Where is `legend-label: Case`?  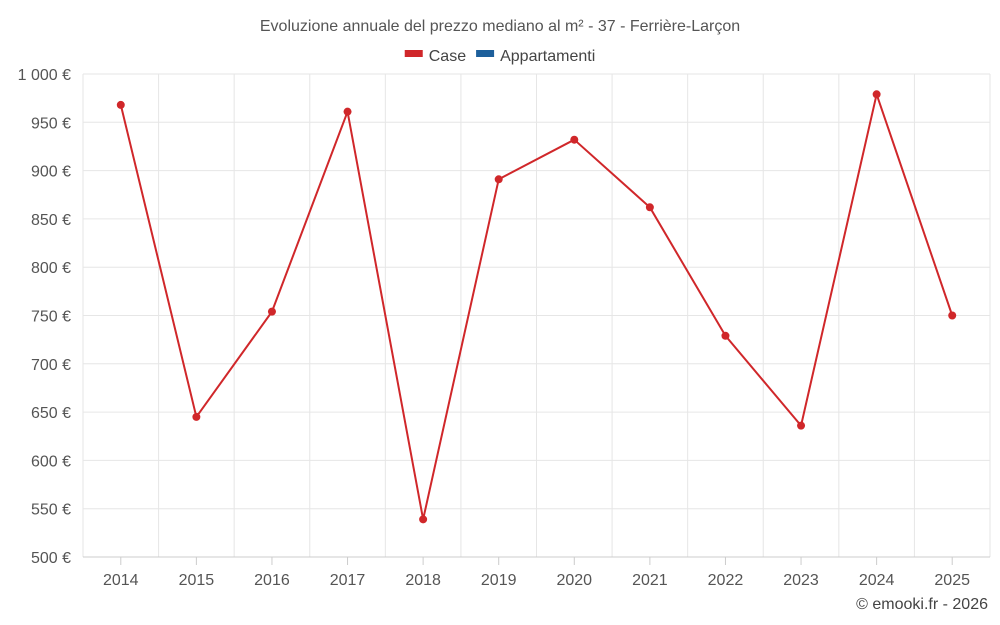 legend-label: Case is located at coordinates (447, 56).